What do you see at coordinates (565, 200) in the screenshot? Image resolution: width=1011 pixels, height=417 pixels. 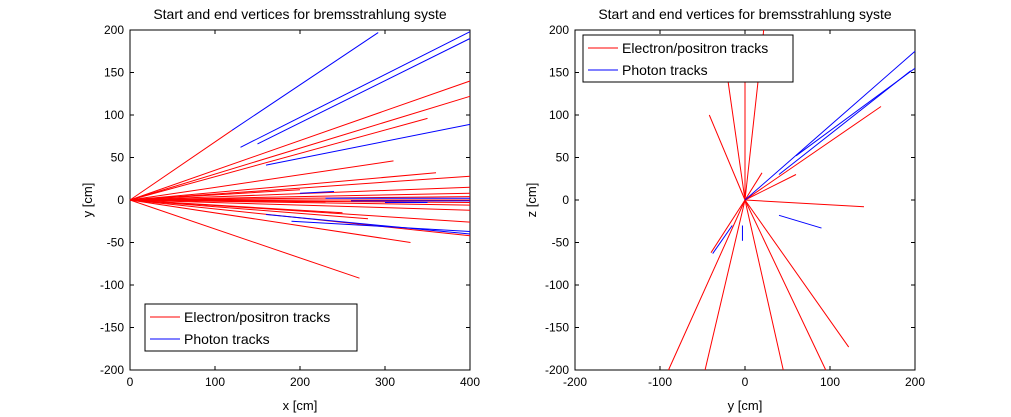 I see `right-y-tick-label: 0` at bounding box center [565, 200].